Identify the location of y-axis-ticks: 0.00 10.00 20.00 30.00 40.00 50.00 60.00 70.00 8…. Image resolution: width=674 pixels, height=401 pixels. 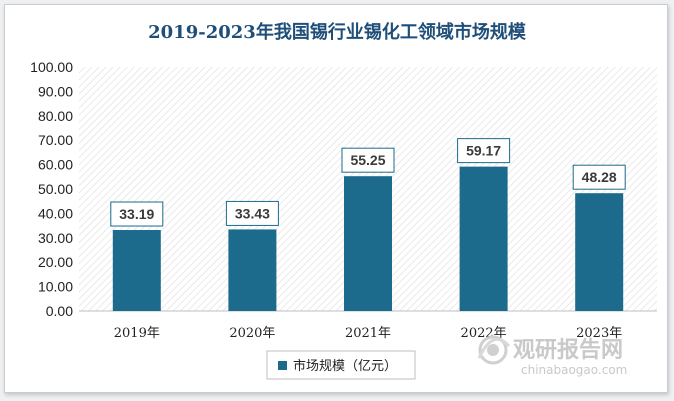
(51, 189).